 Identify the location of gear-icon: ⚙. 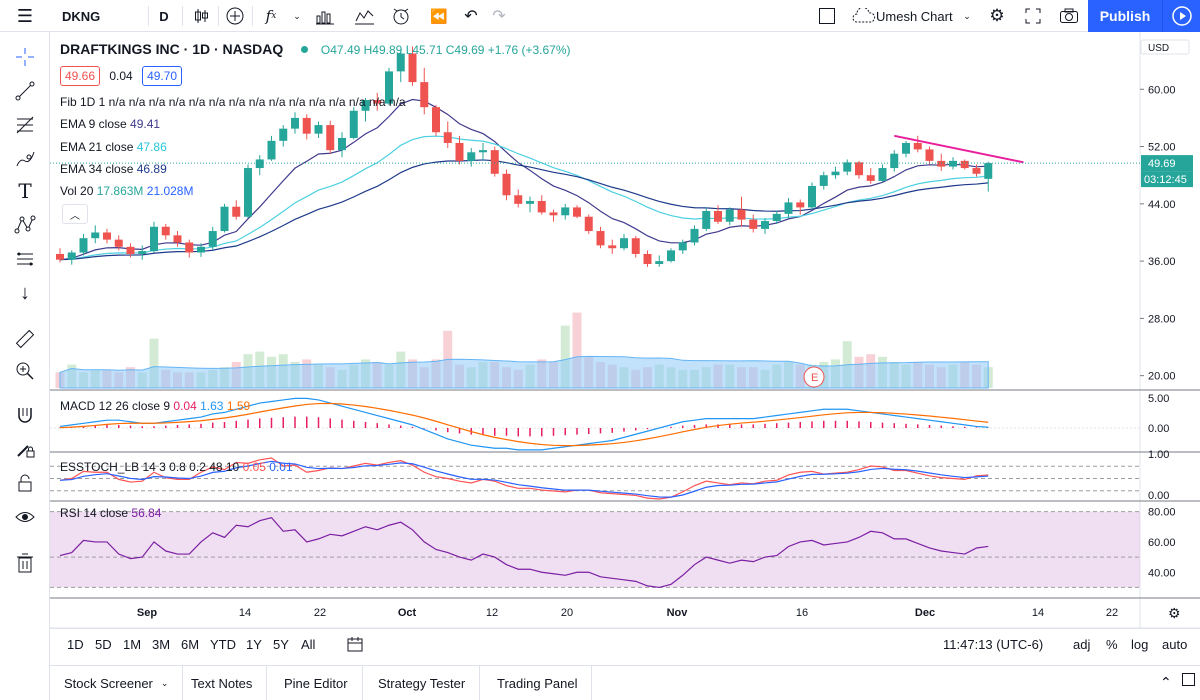
(997, 15).